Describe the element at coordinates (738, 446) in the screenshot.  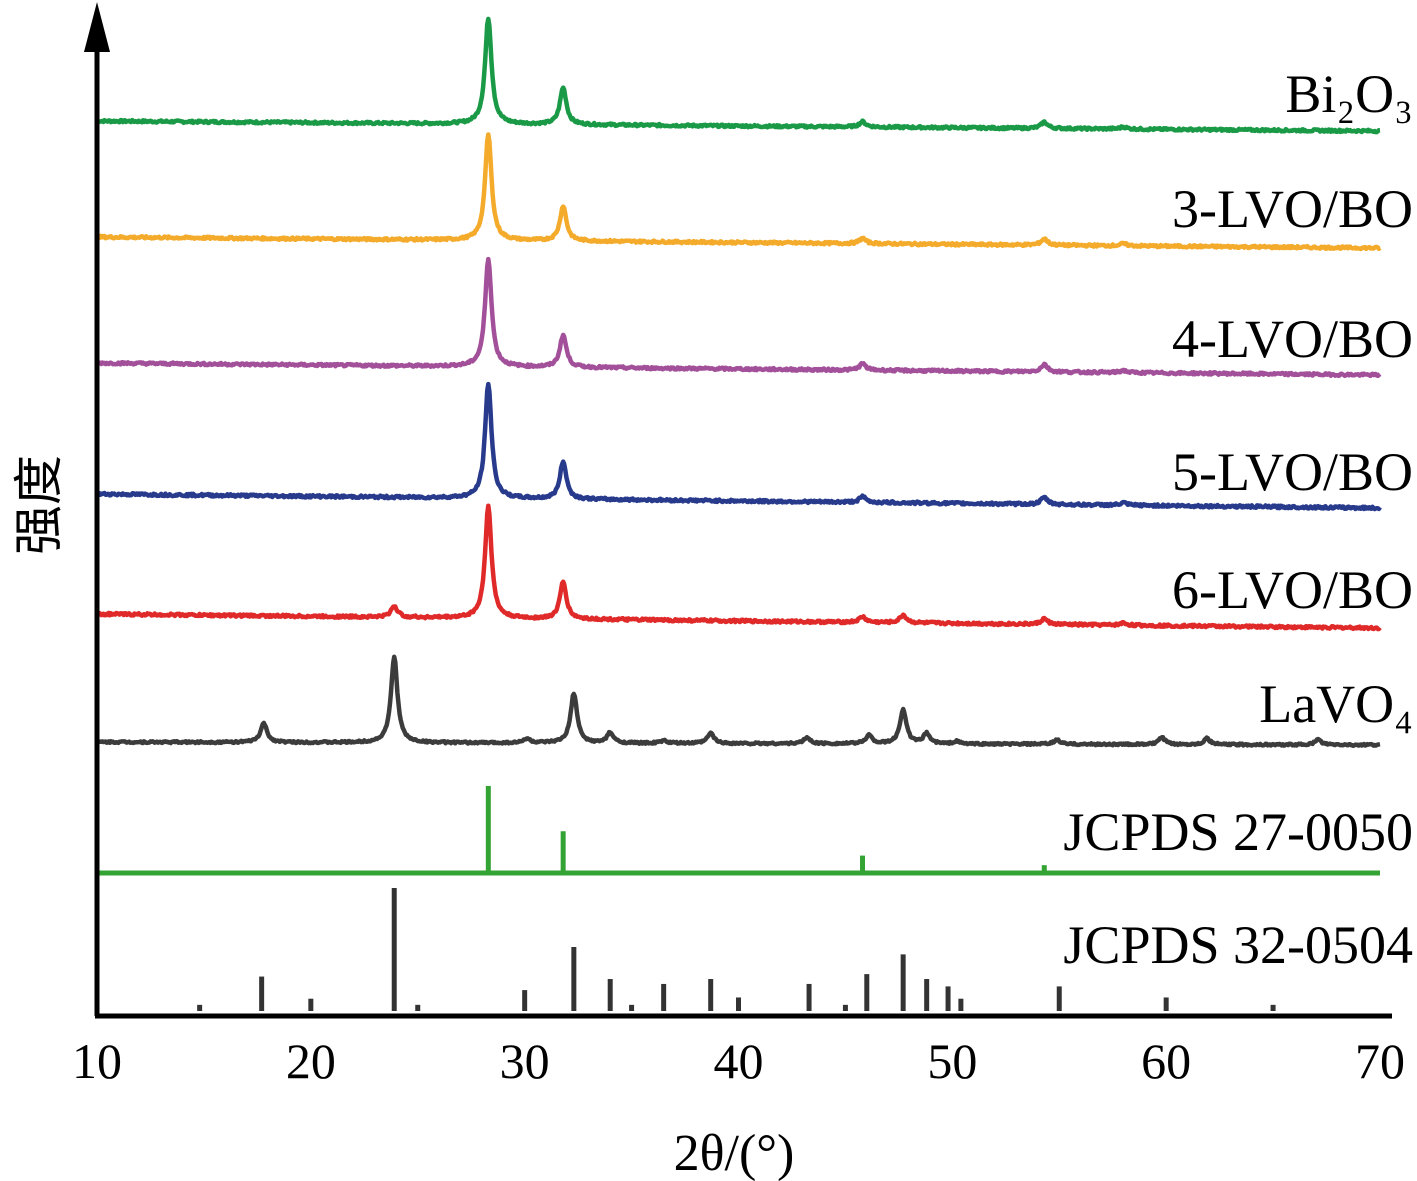
I see `series-line-5-lvo-bo` at that location.